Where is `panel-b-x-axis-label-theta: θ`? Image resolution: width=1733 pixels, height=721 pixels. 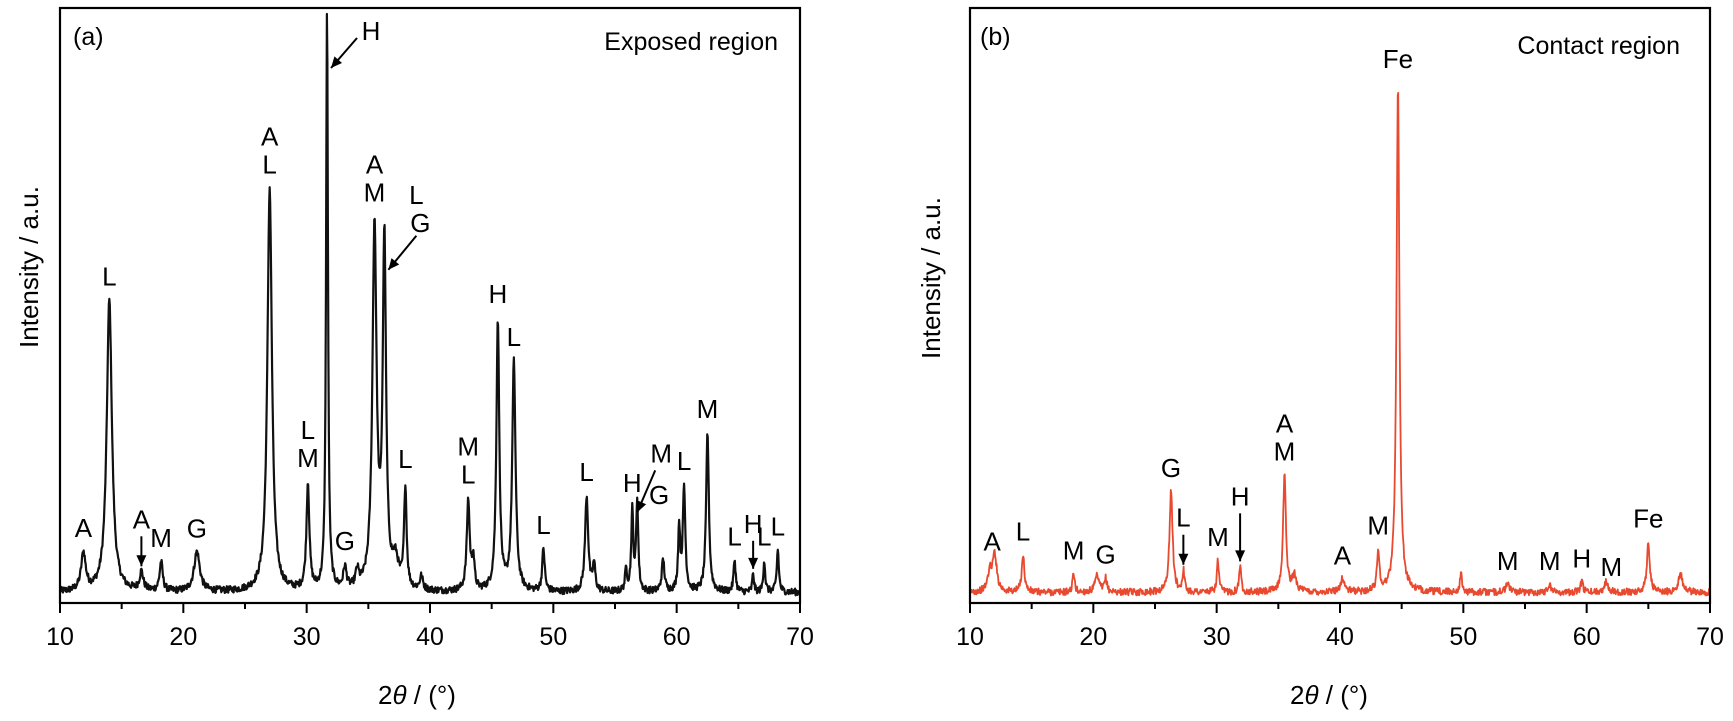 panel-b-x-axis-label-theta: θ is located at coordinates (1311, 695).